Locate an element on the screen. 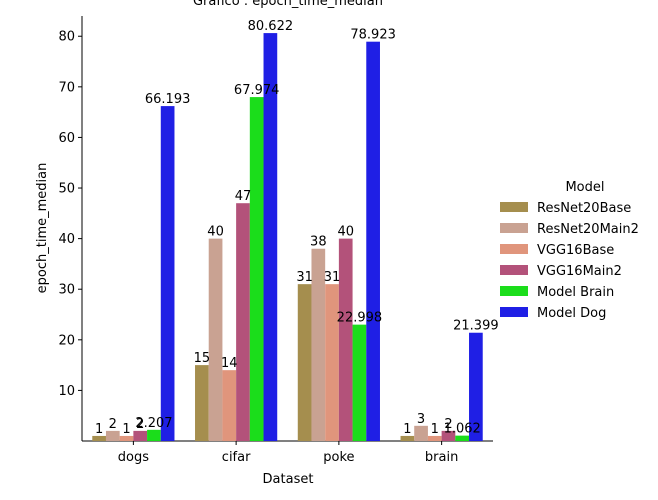 The width and height of the screenshot is (658, 500). bar-label: 15 is located at coordinates (202, 358).